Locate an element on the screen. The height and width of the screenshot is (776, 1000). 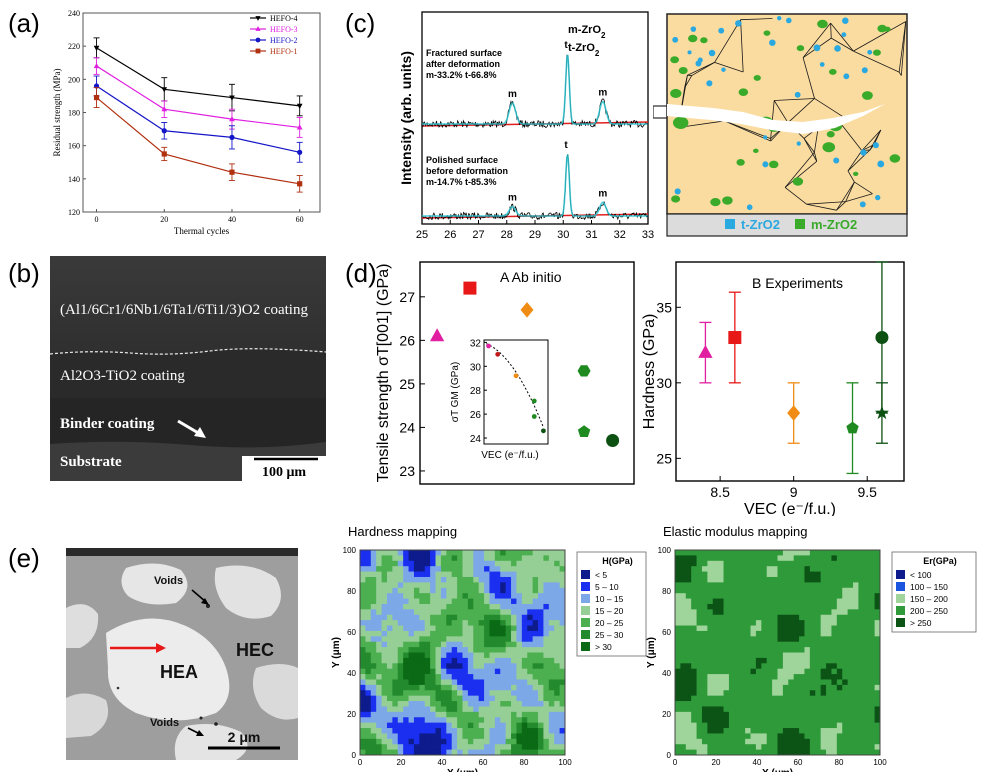
void is located at coordinates (216, 724).